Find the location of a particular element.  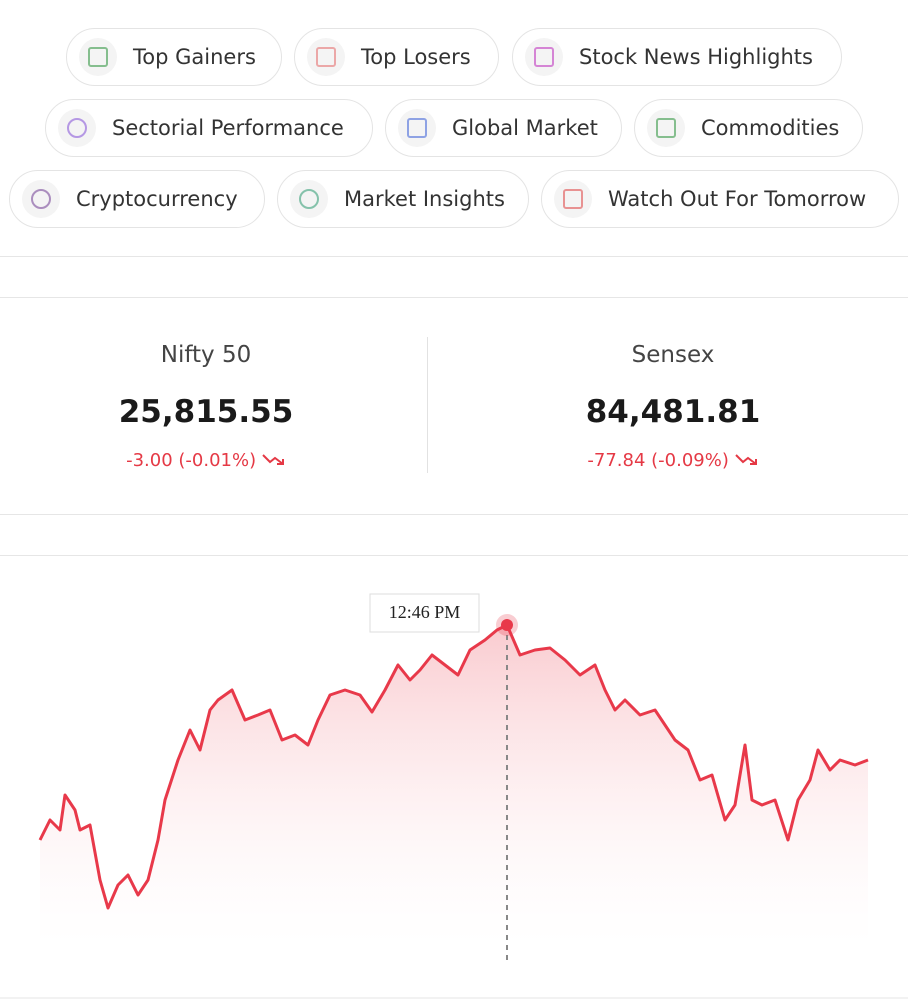

tooltip-box is located at coordinates (424, 613).